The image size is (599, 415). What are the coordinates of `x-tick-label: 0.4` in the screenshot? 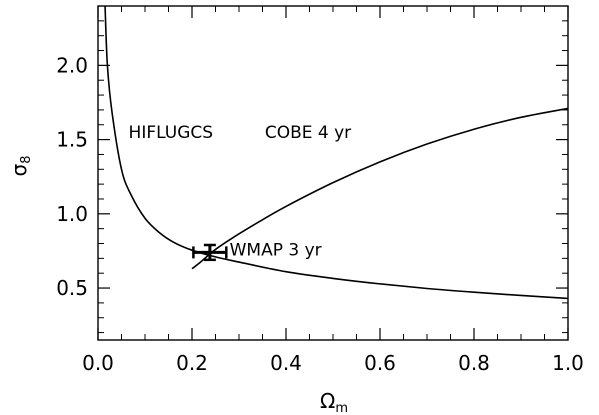 It's located at (286, 363).